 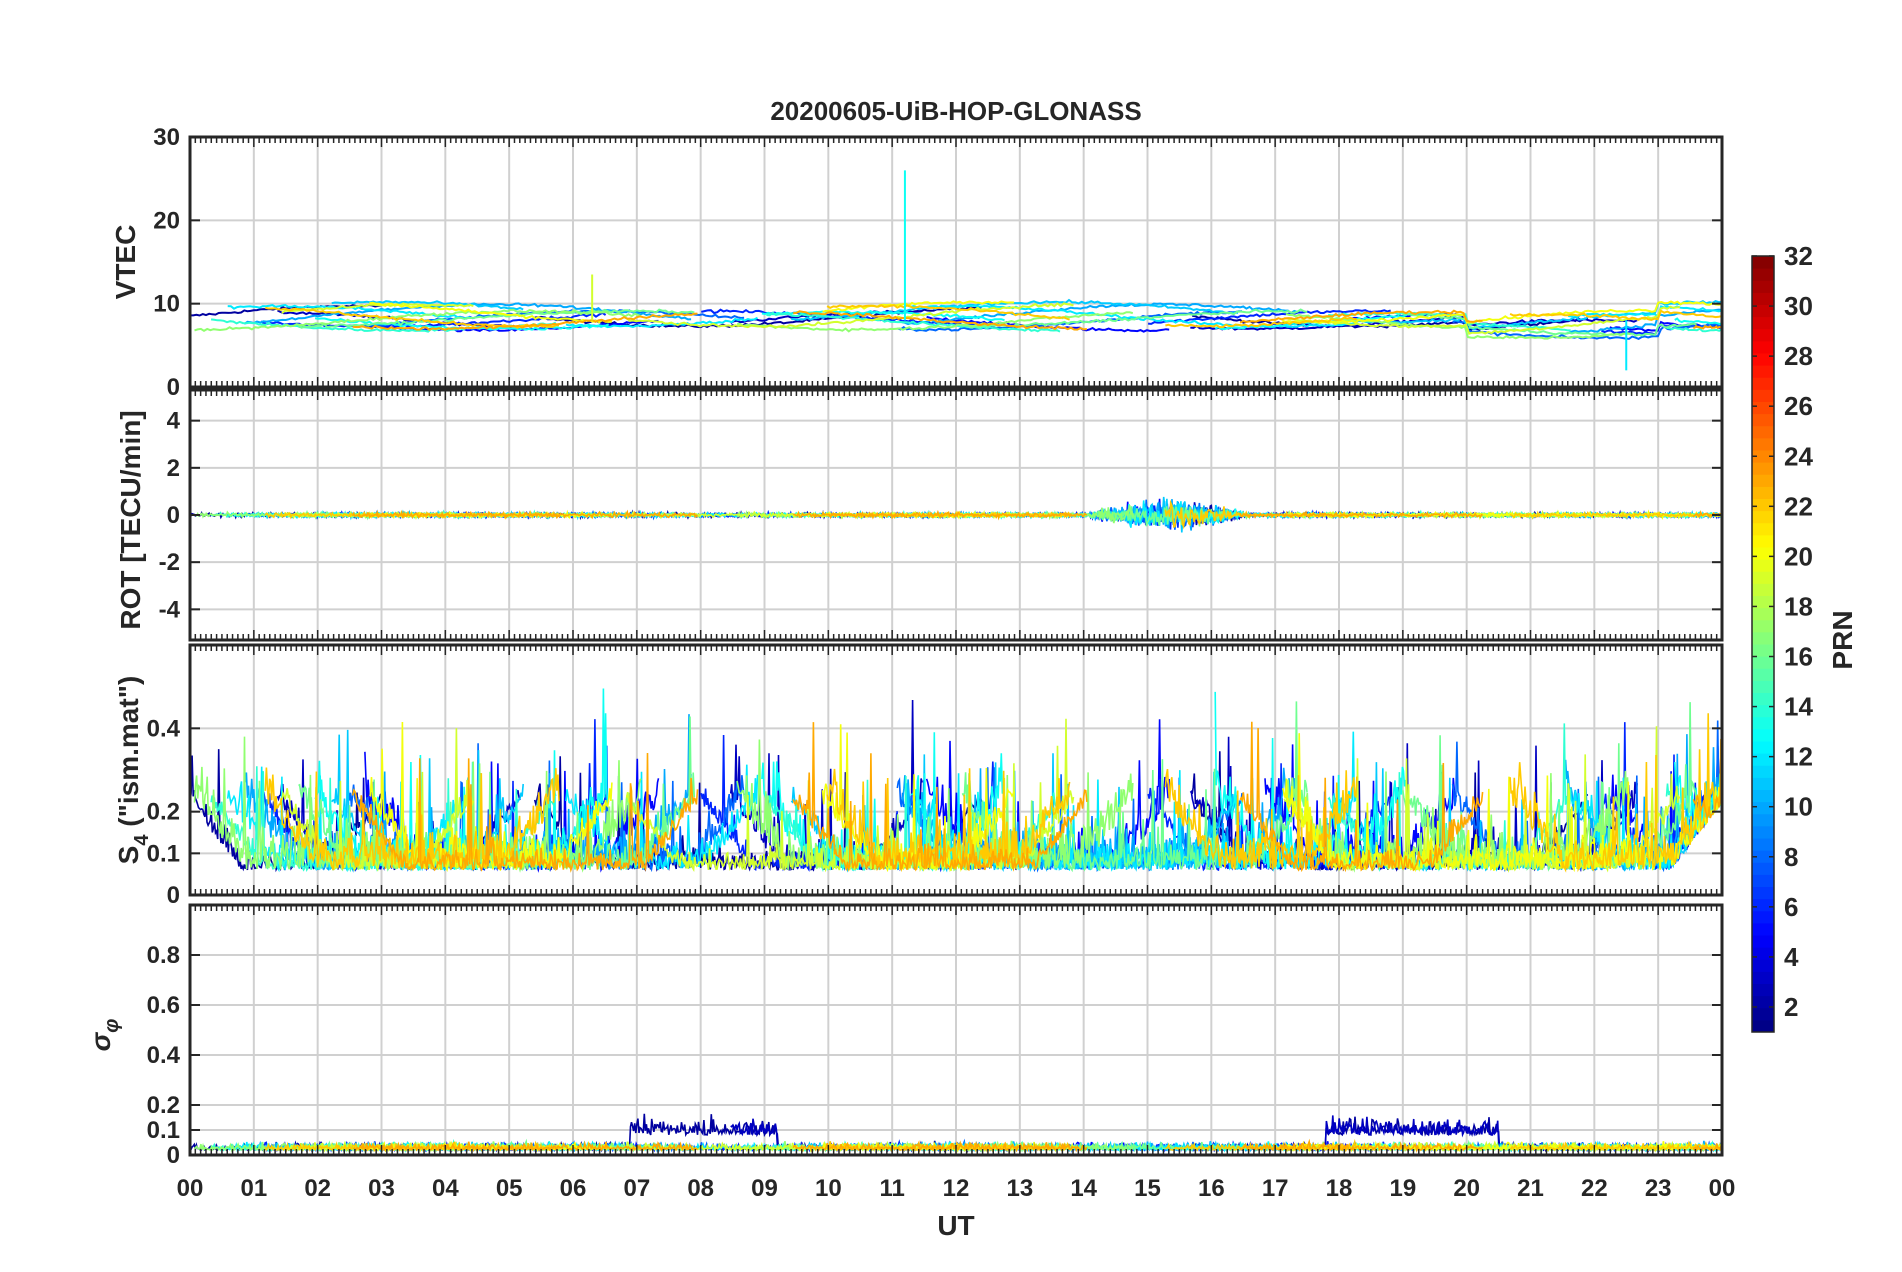 I want to click on colorbar-tick-label: 32, so click(x=1798, y=256).